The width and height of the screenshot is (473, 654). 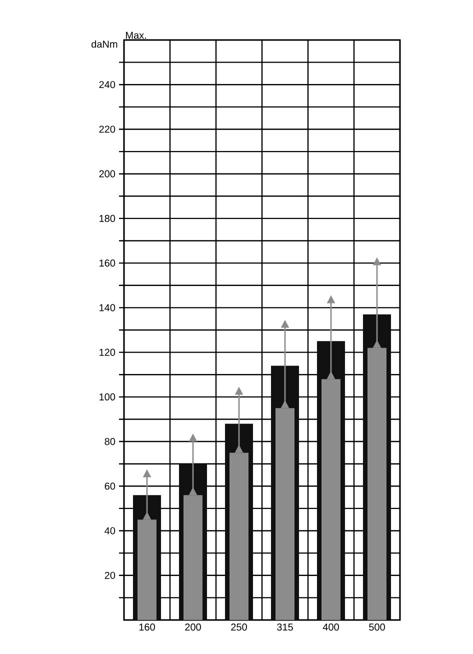 I want to click on y-tick-label: 200, so click(x=107, y=174).